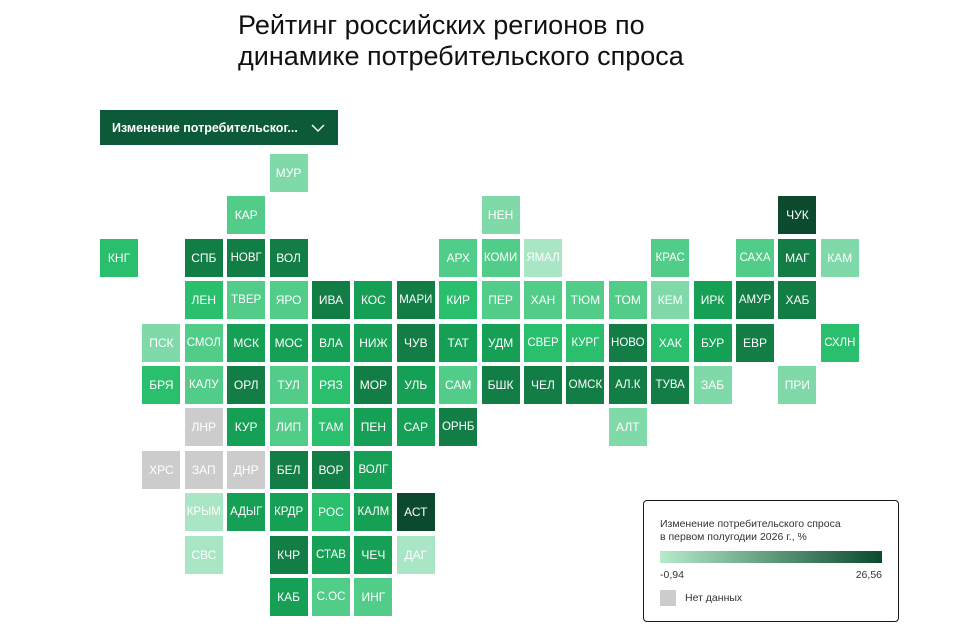 This screenshot has width=980, height=635. Describe the element at coordinates (458, 427) in the screenshot. I see `region-tile: ОРНБ` at that location.